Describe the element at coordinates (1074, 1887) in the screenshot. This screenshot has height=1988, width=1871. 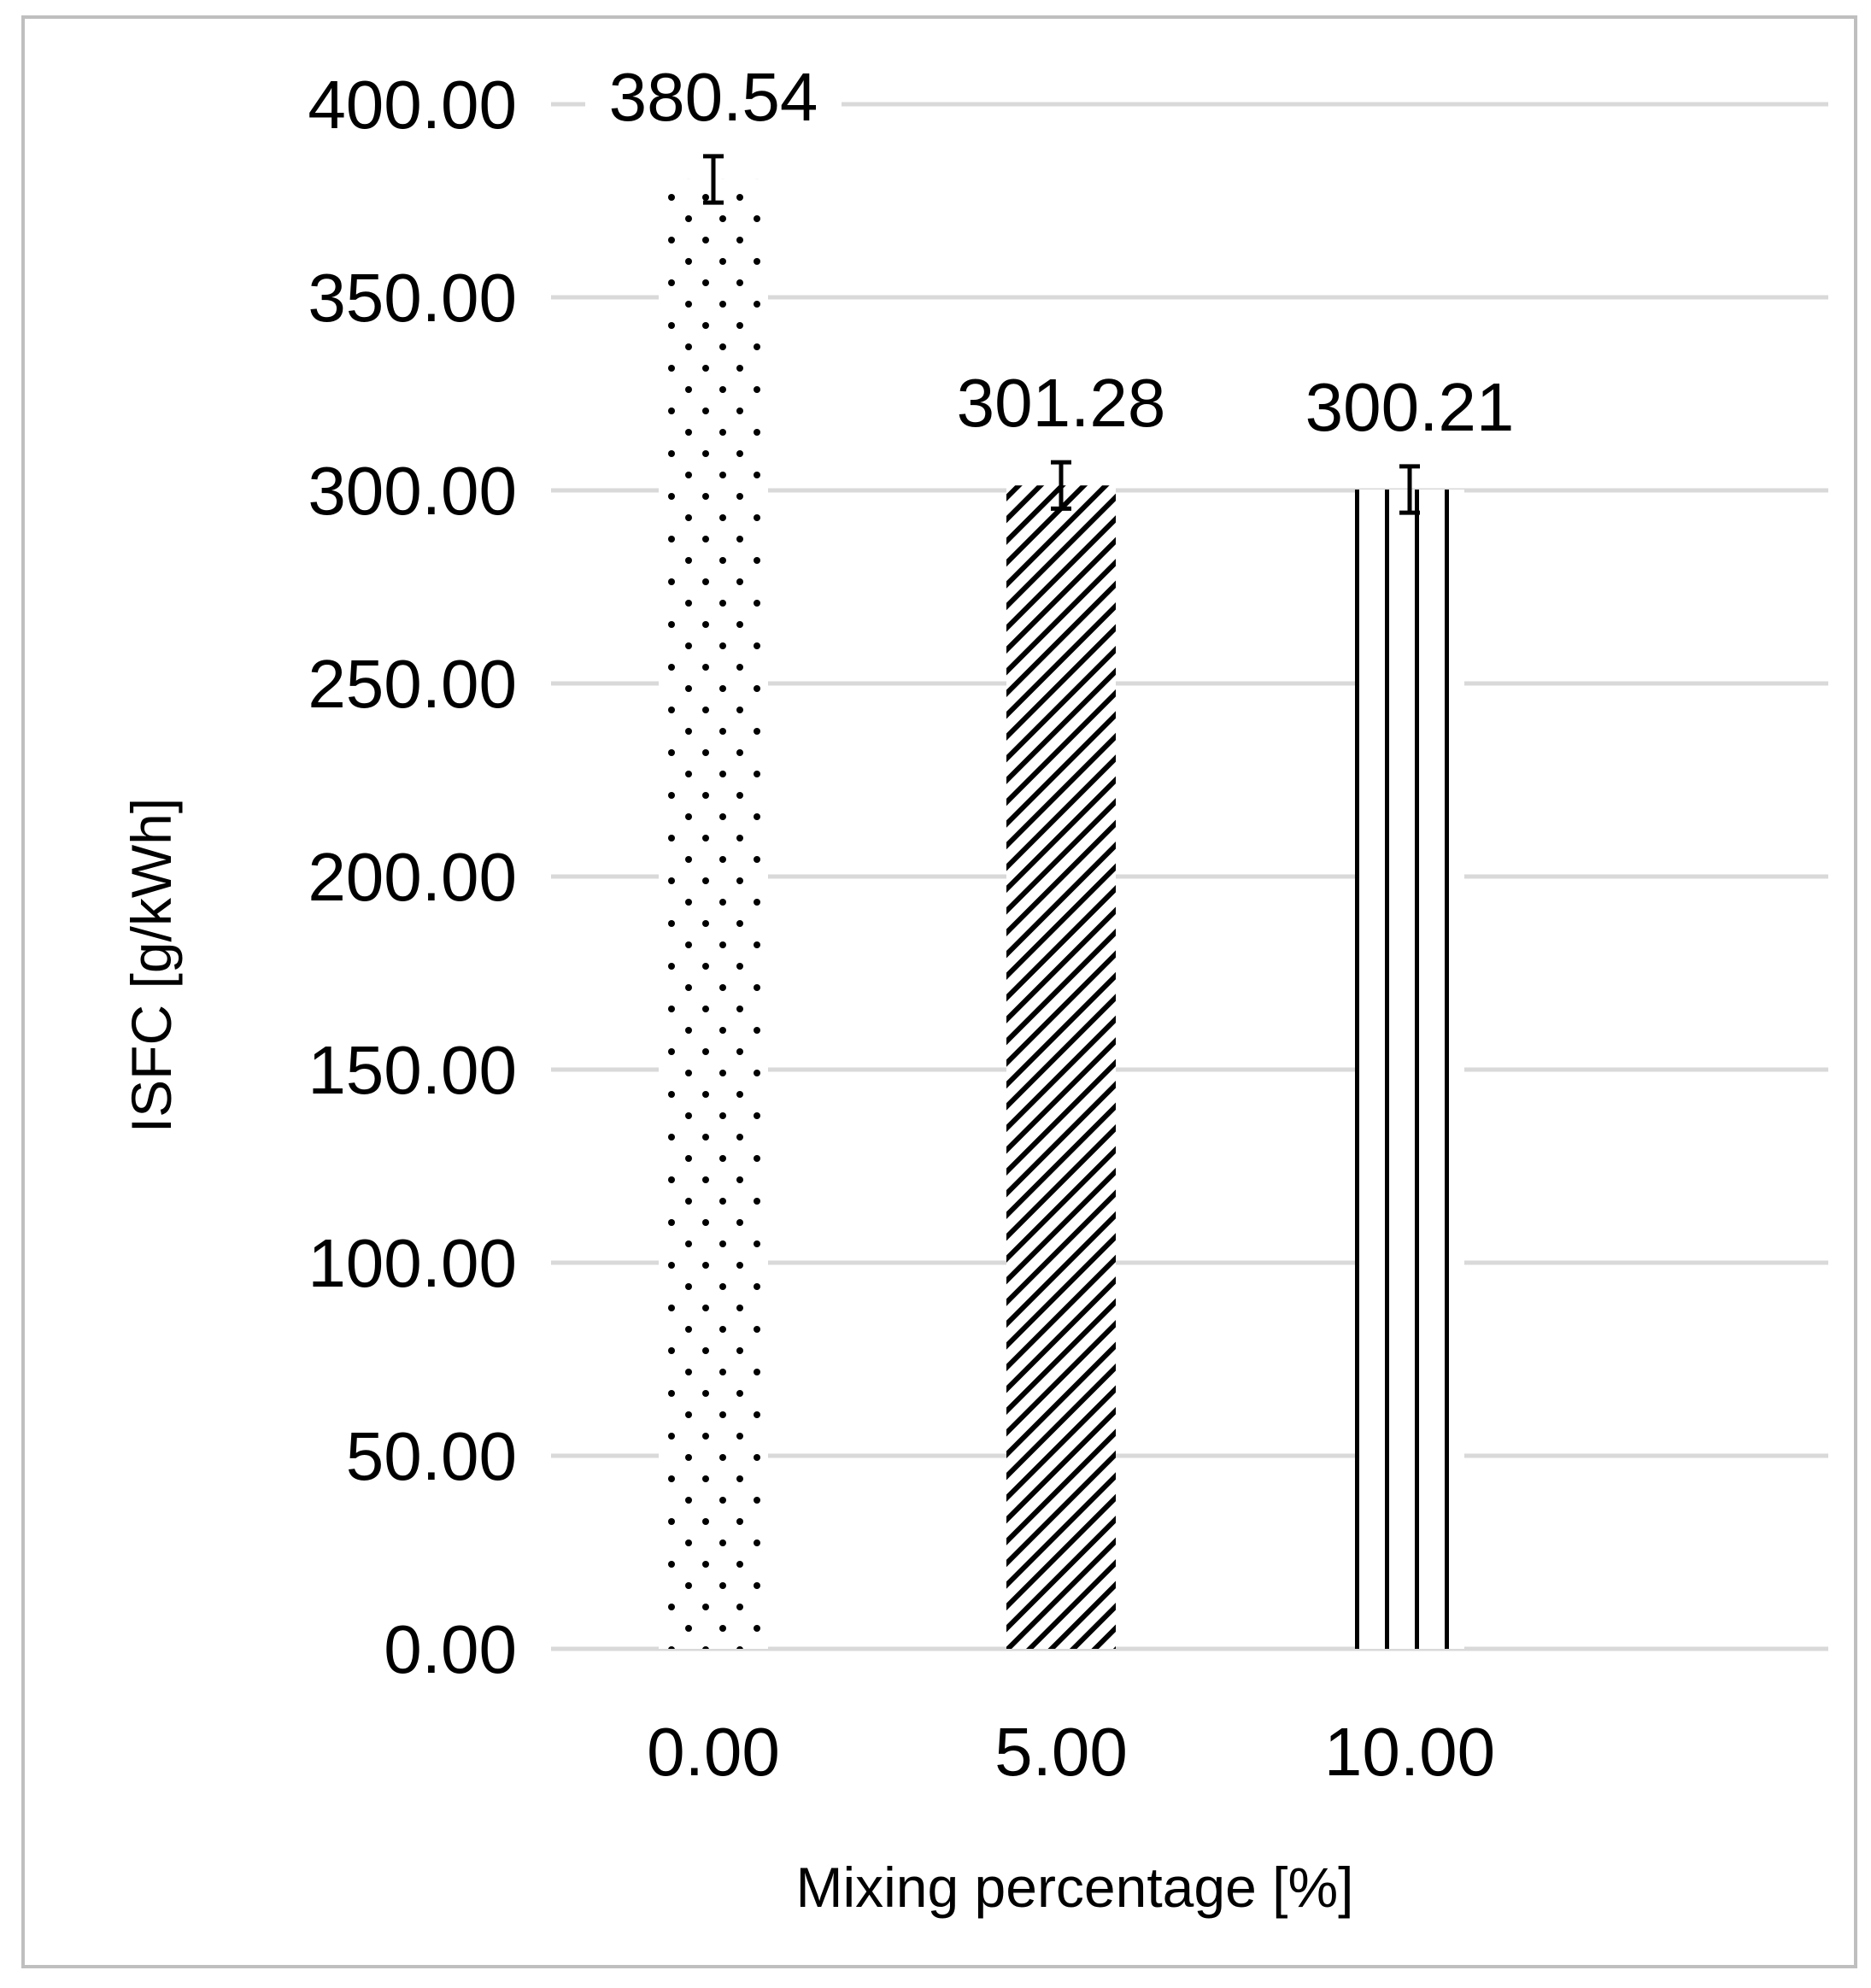
I see `x-axis-title: Mixing percentage [%]` at that location.